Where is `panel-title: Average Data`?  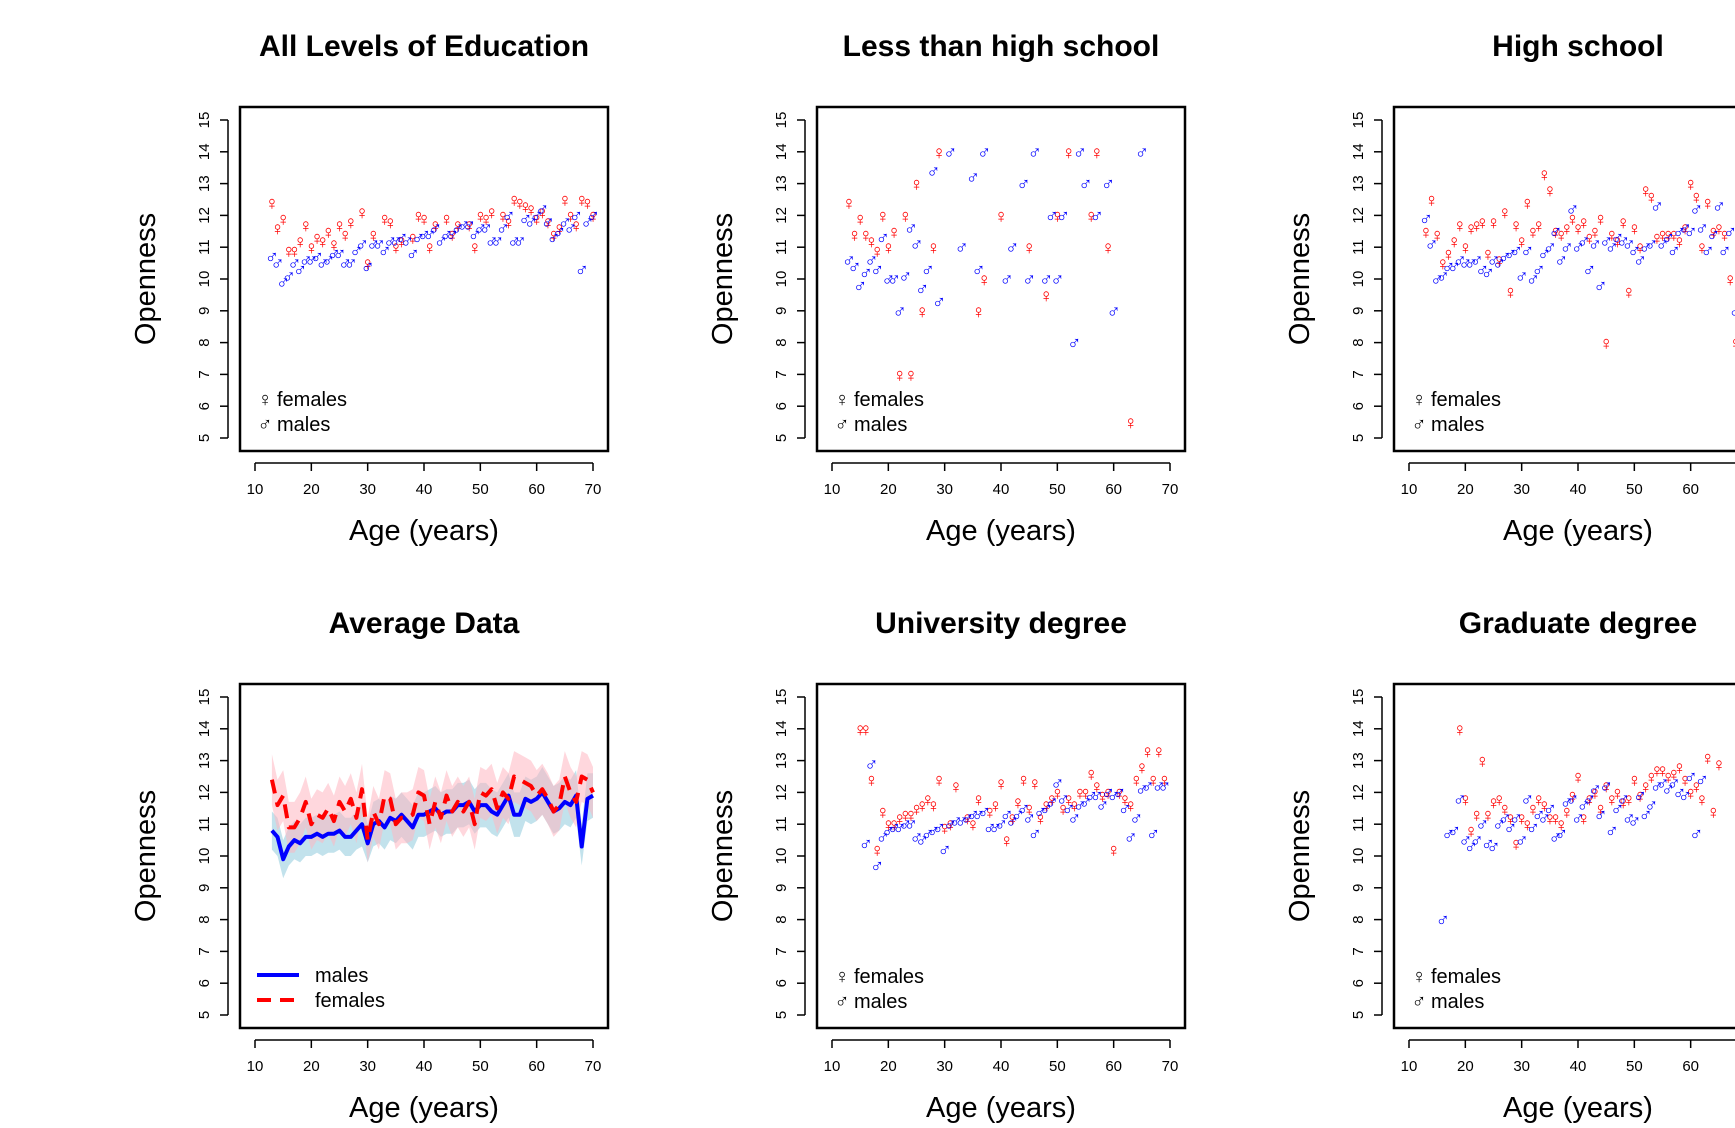 panel-title: Average Data is located at coordinates (424, 623).